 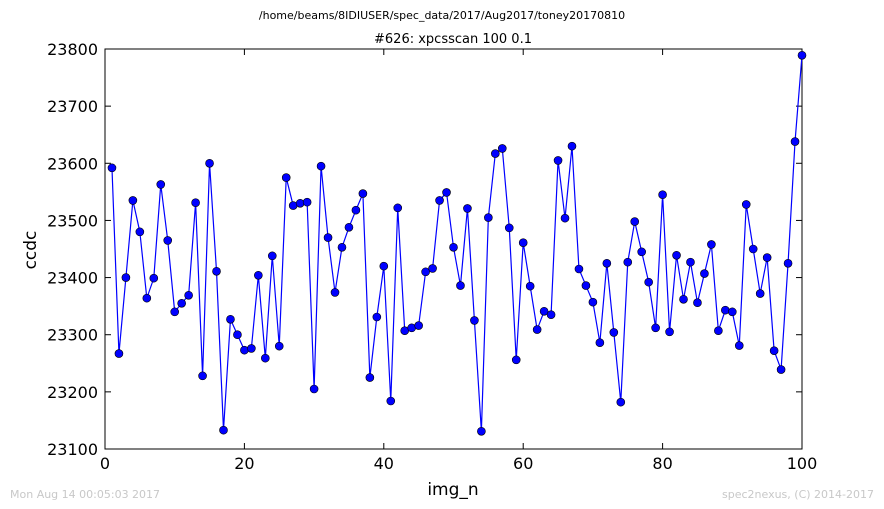 I want to click on y-tick-label: 23400, so click(x=72, y=278).